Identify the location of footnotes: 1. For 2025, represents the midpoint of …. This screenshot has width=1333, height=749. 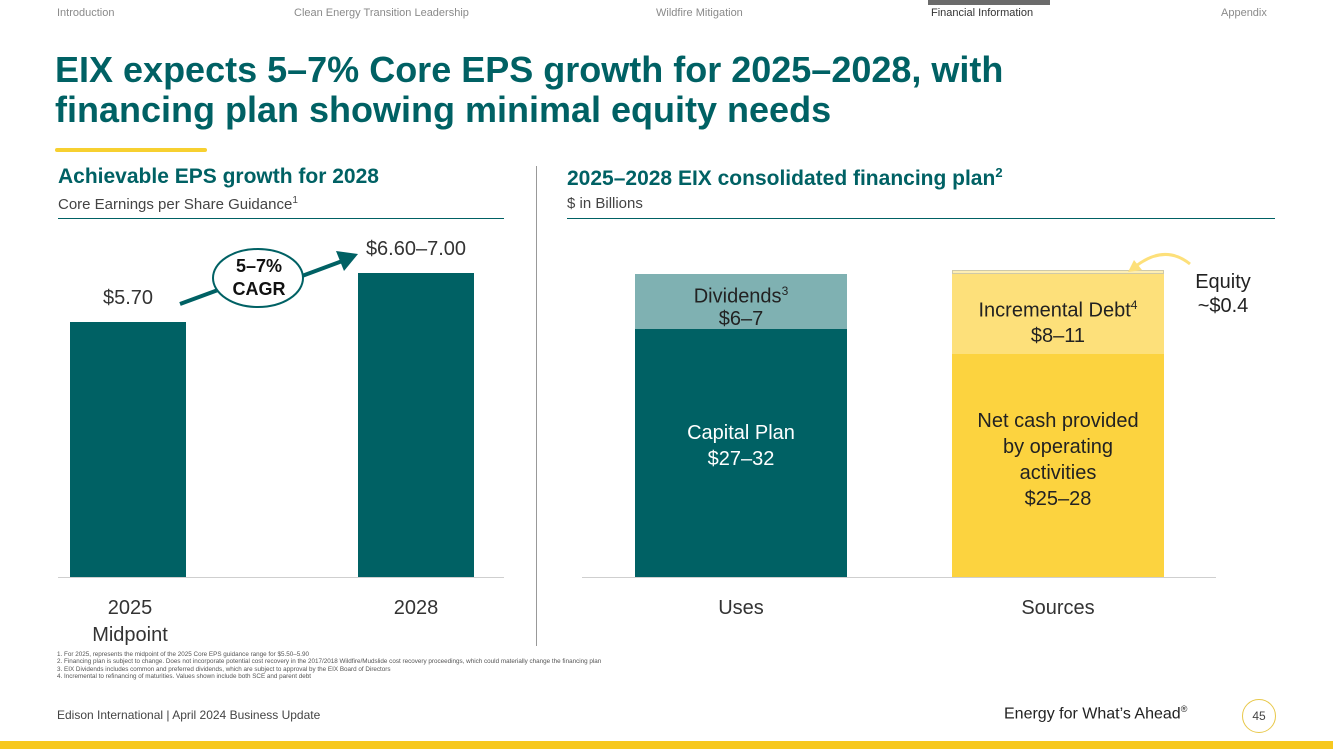
(329, 666).